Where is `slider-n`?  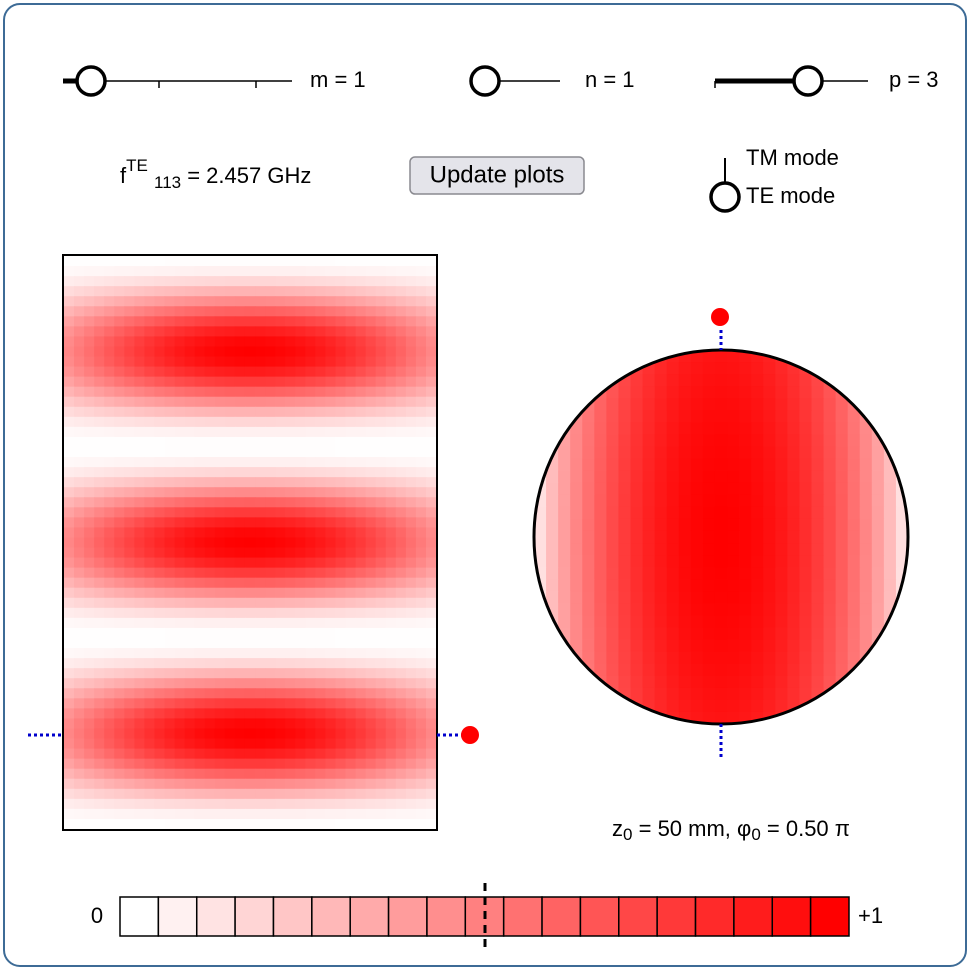
slider-n is located at coordinates (514, 81).